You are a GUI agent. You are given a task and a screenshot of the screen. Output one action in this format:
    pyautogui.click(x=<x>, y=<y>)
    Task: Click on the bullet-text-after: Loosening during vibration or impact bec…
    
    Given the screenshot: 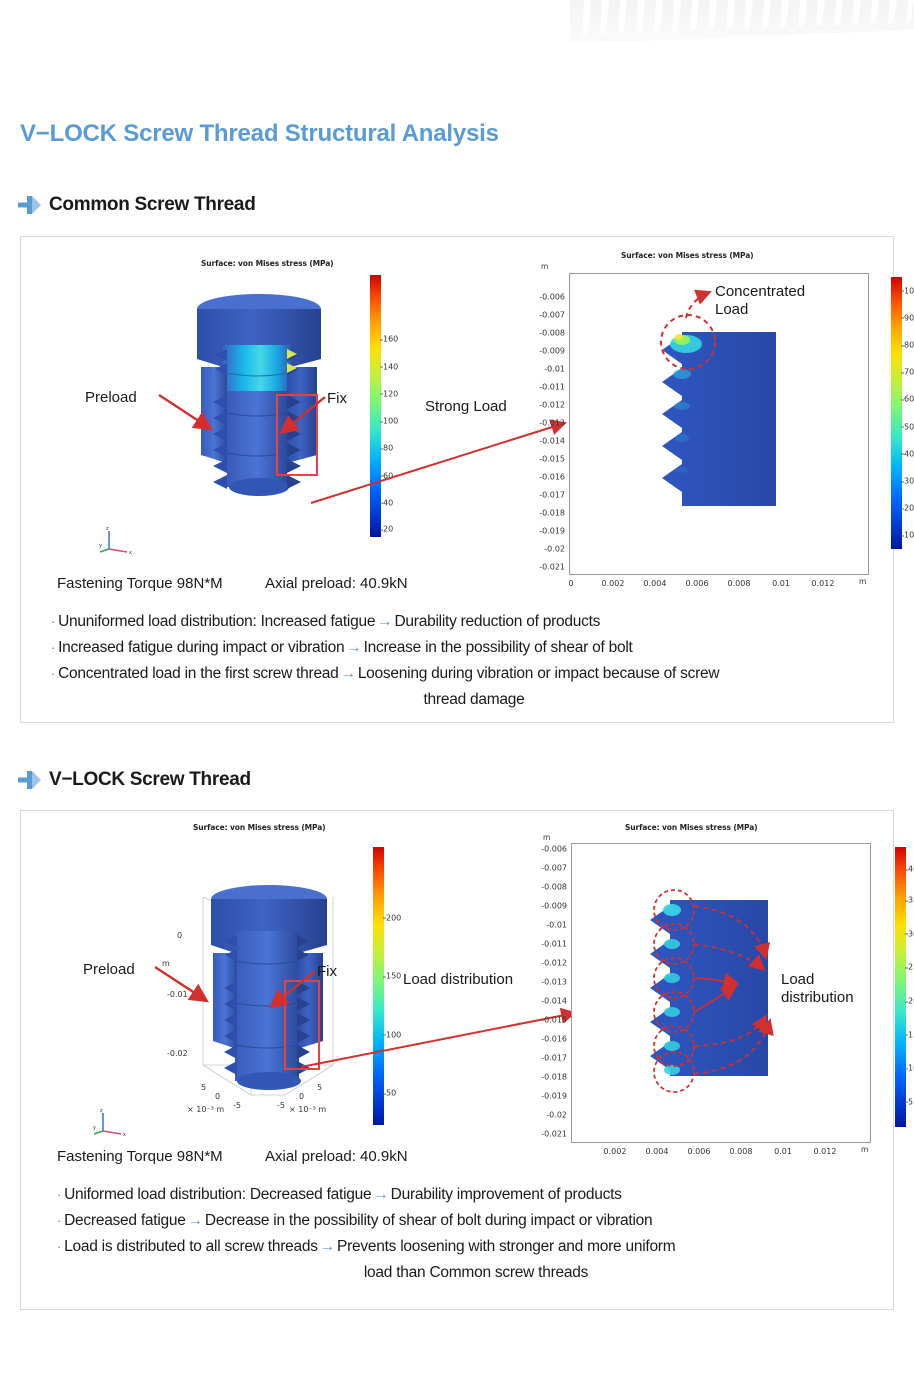 What is the action you would take?
    pyautogui.click(x=538, y=673)
    